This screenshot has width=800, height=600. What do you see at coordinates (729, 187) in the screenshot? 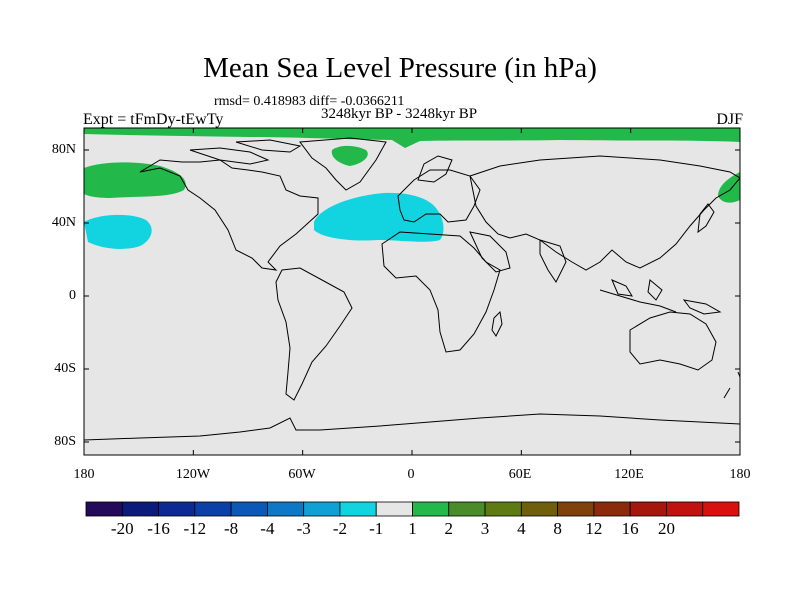
I see `north-pacific-east-positive-region` at bounding box center [729, 187].